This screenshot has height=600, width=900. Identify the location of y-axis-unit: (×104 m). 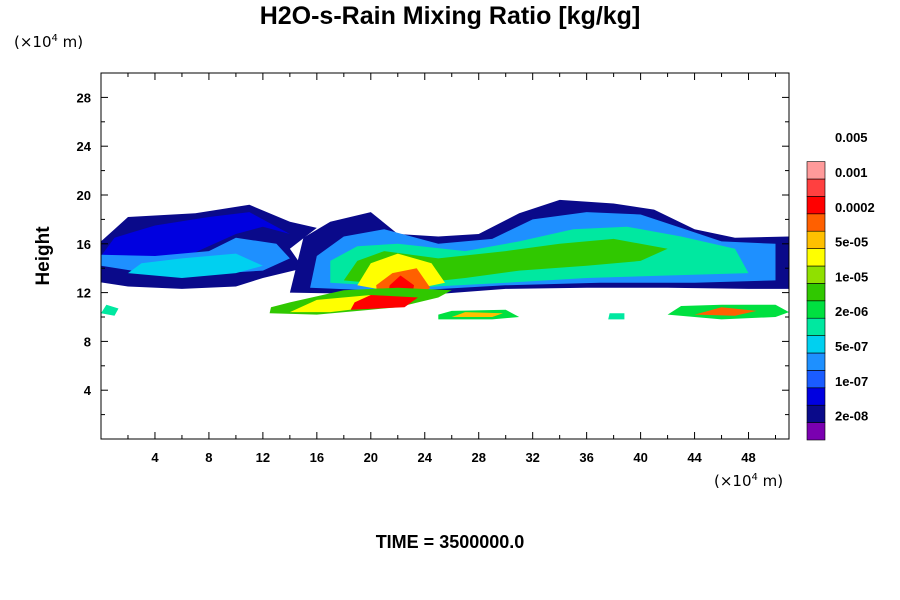
(48, 42).